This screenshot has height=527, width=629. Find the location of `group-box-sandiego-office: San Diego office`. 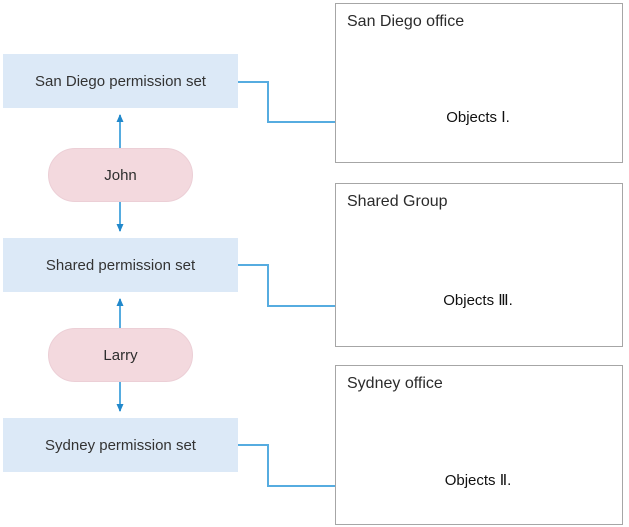

group-box-sandiego-office: San Diego office is located at coordinates (479, 83).